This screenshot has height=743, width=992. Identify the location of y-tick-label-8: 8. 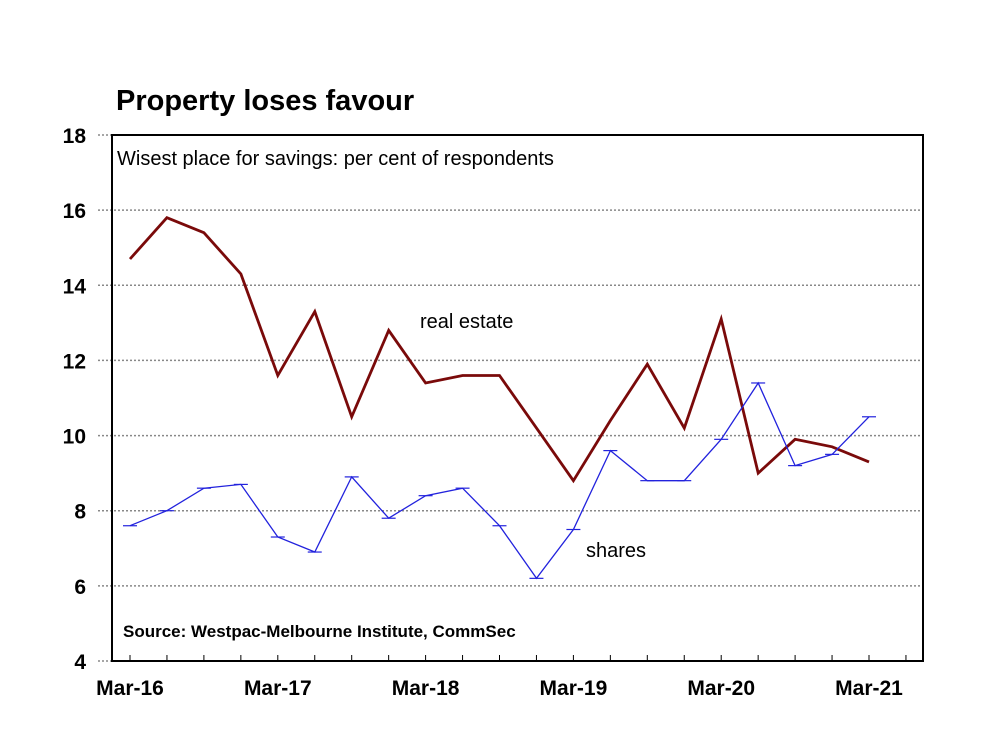
(80, 512).